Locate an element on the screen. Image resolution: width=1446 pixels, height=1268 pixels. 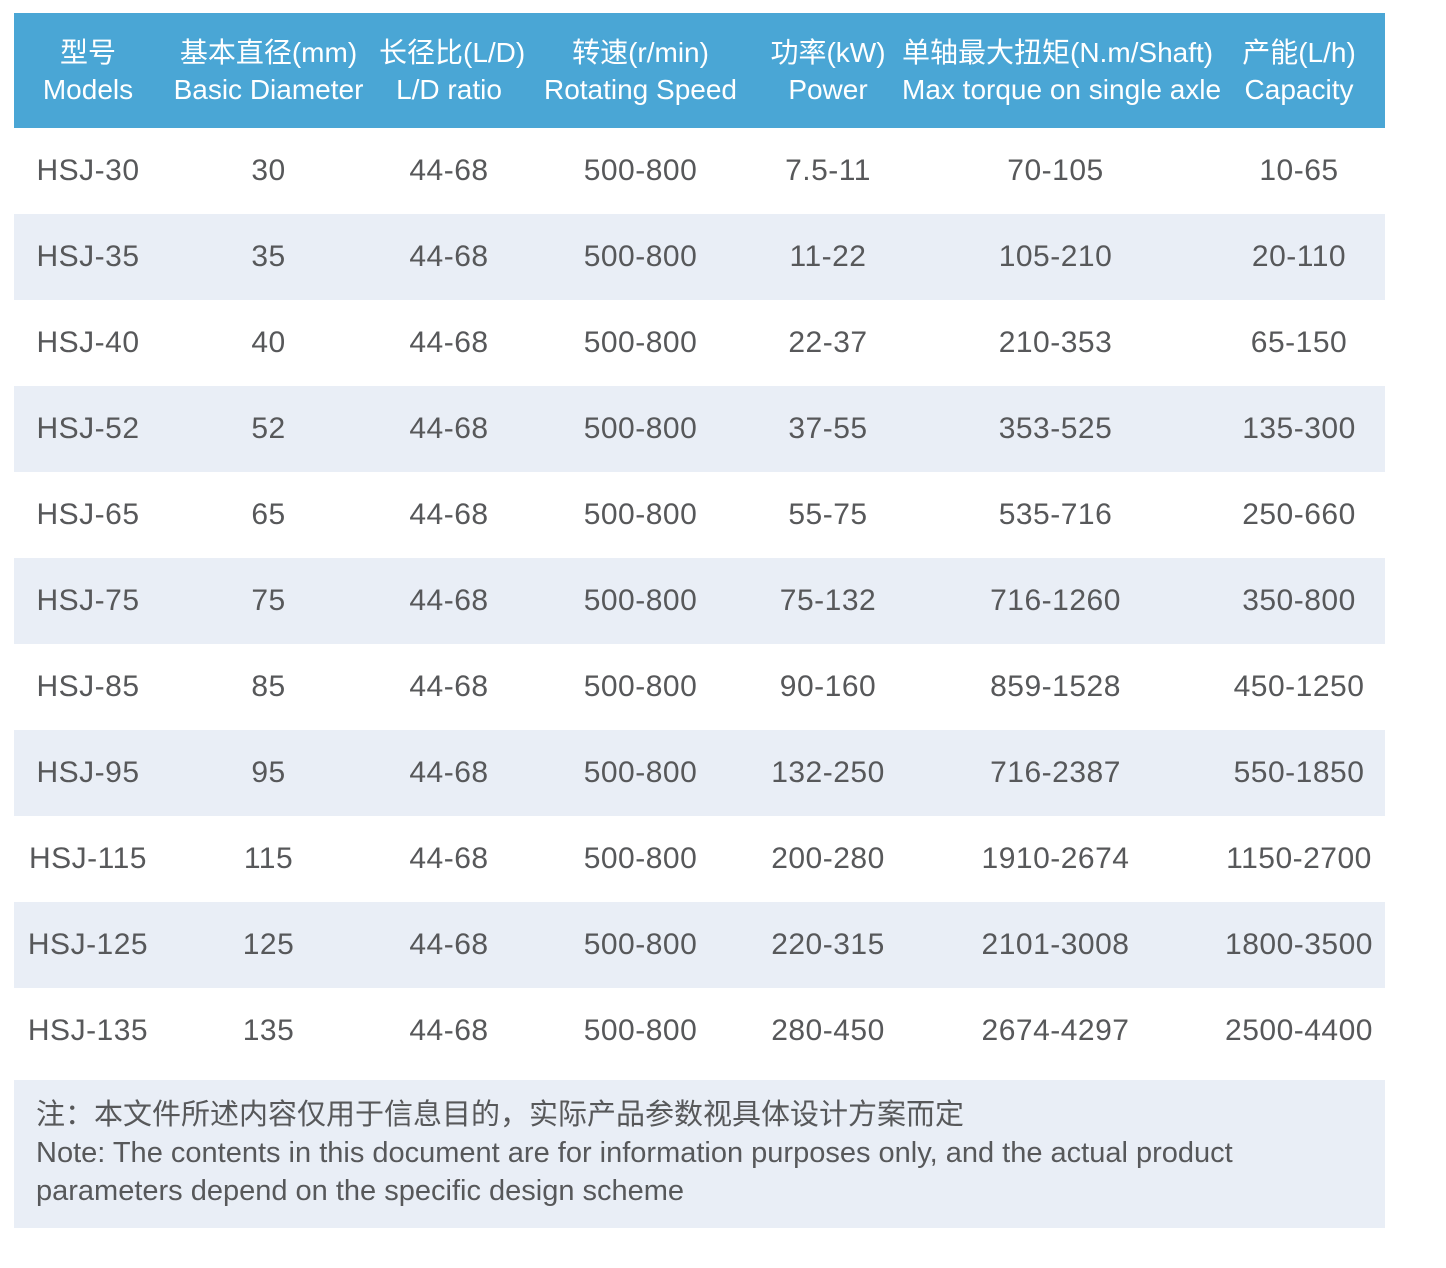
table-cell: 350-800 is located at coordinates (1299, 601).